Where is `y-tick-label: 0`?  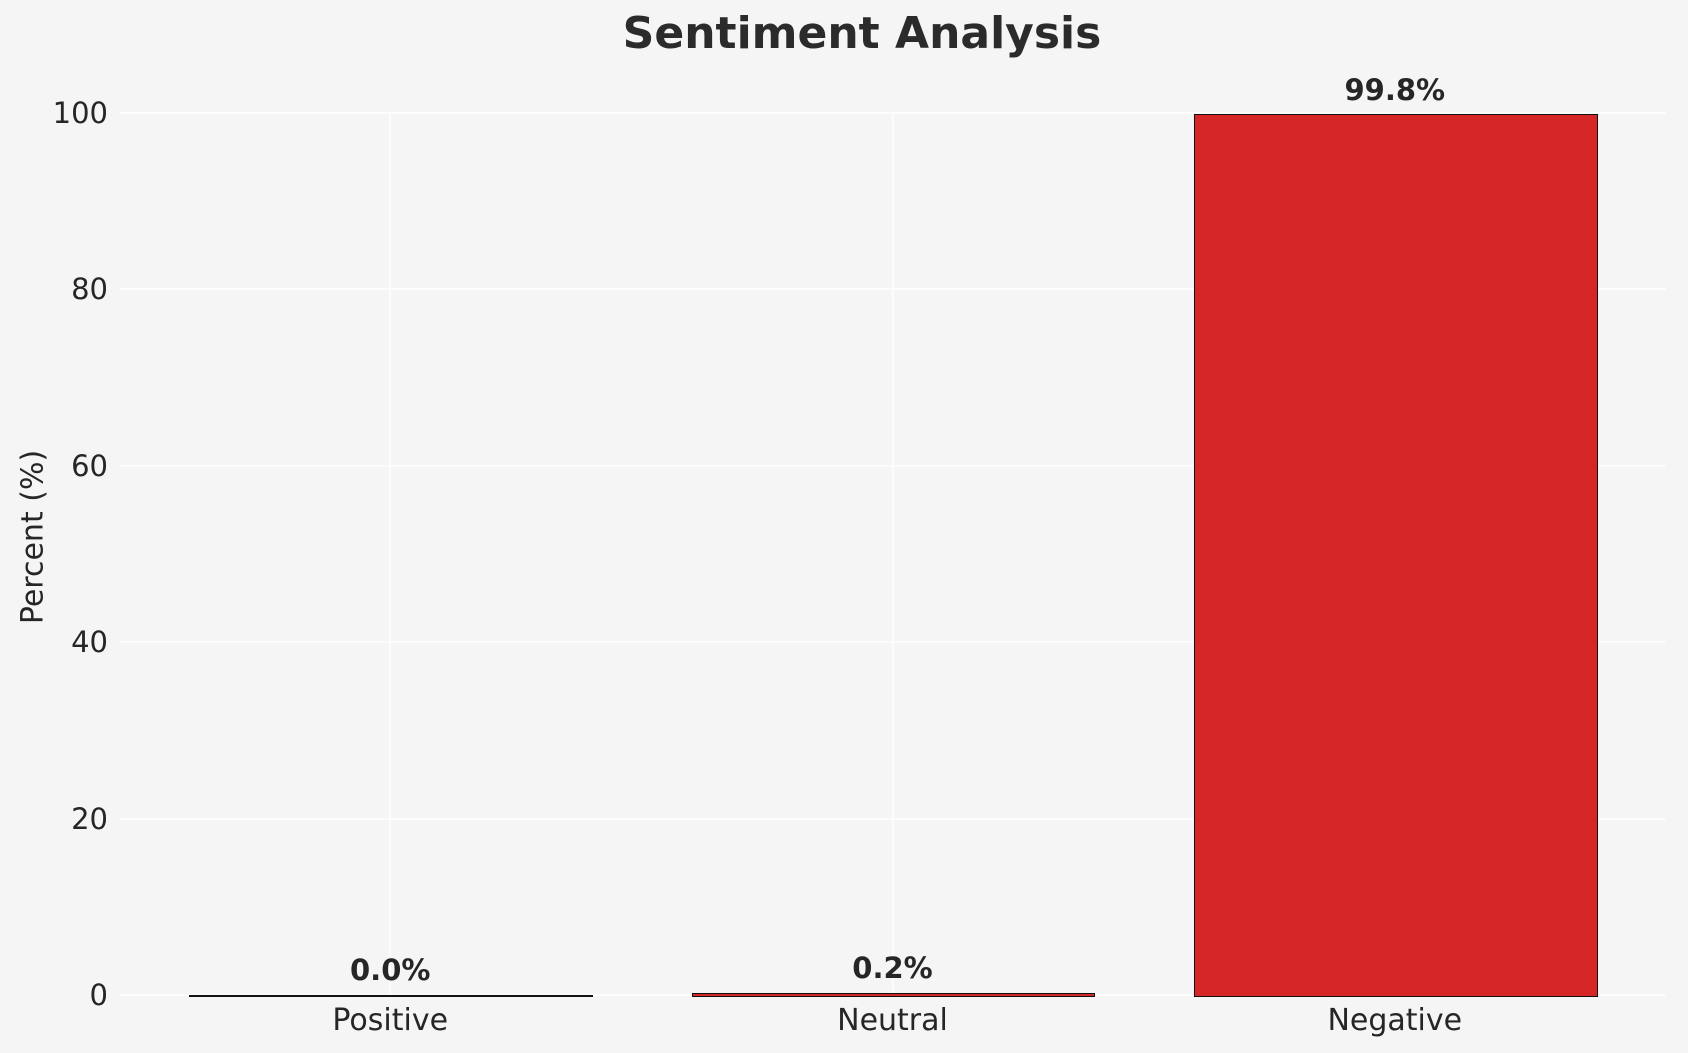
y-tick-label: 0 is located at coordinates (98, 995).